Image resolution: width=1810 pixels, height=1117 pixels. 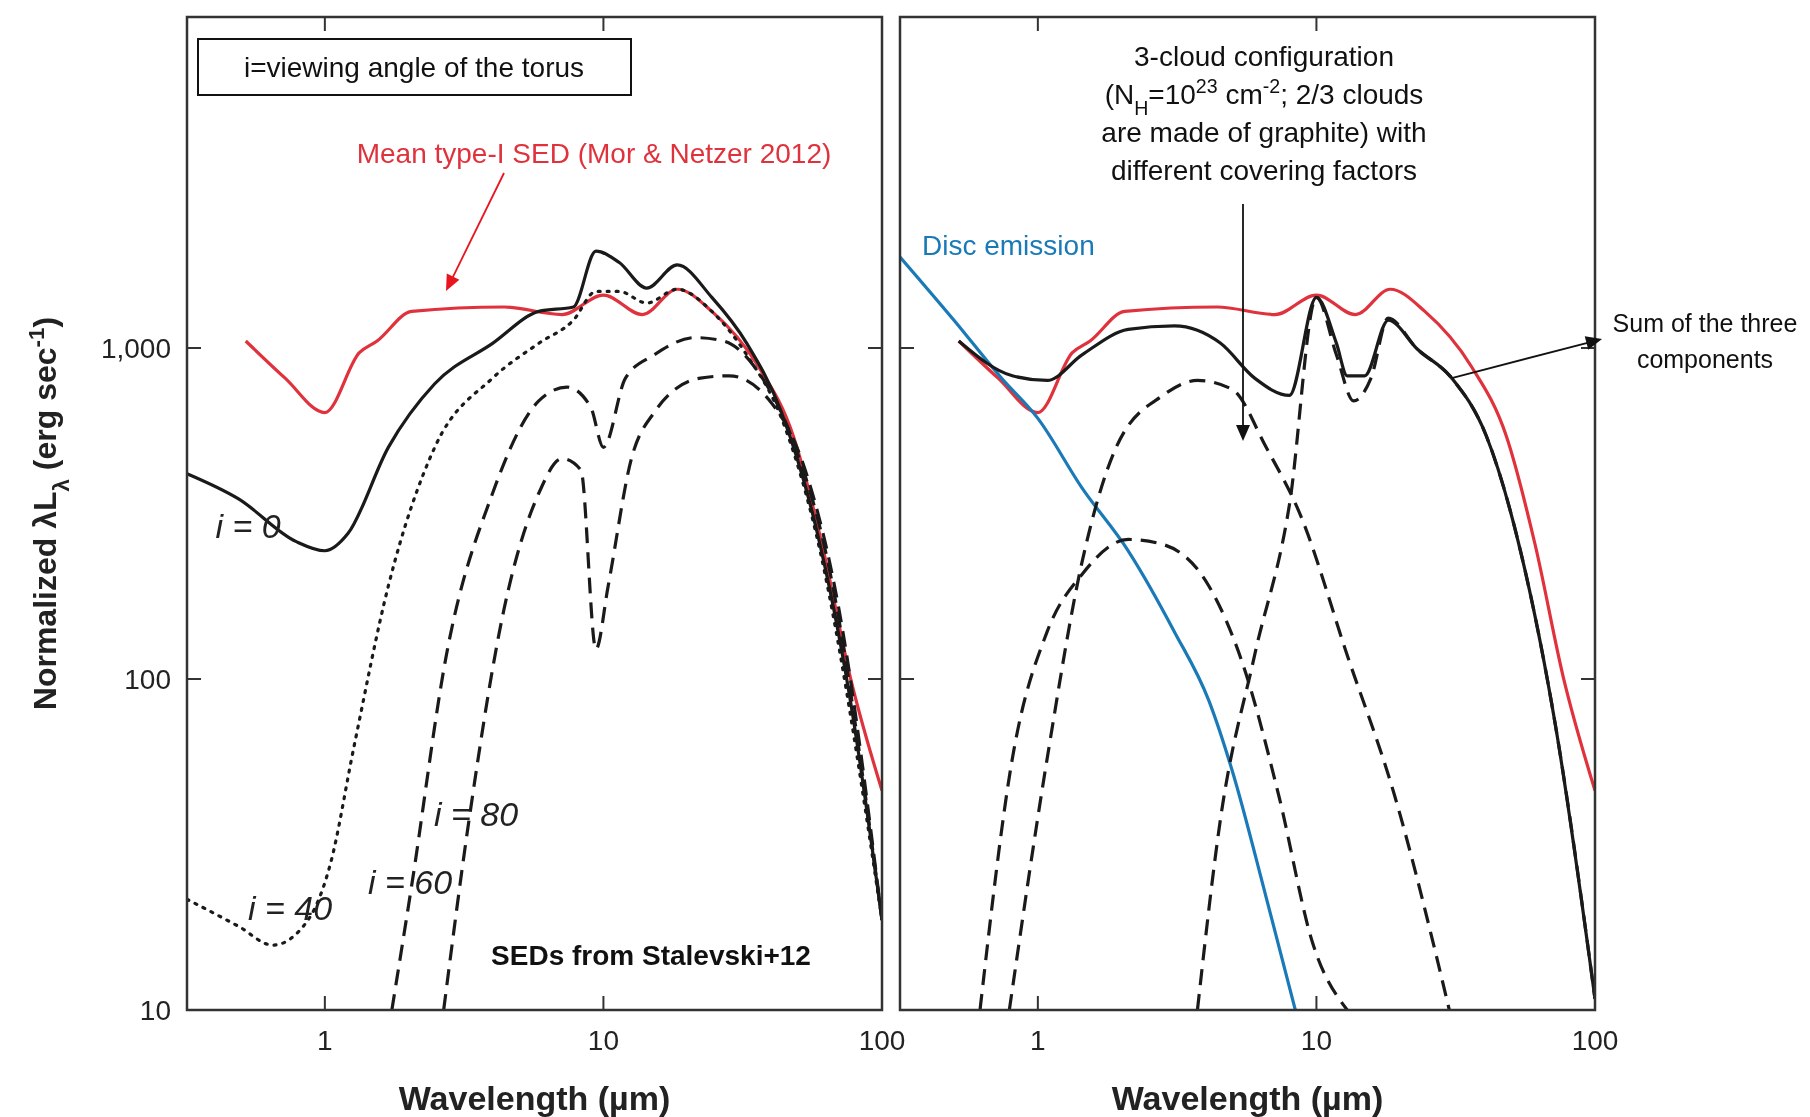 What do you see at coordinates (1264, 113) in the screenshot?
I see `text: 3-cloud configuration (N$_{H}$=10$^{23}$ cm$^{-2}$; 2/3 clouds are made of graphite) with different covering factors` at bounding box center [1264, 113].